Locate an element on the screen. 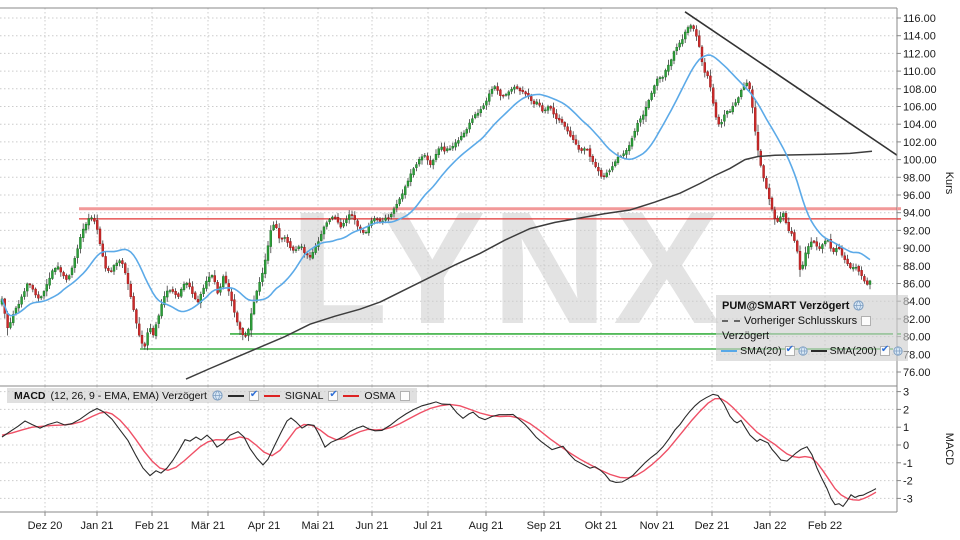 Image resolution: width=960 pixels, height=540 pixels. osma-label: OSMA is located at coordinates (380, 395).